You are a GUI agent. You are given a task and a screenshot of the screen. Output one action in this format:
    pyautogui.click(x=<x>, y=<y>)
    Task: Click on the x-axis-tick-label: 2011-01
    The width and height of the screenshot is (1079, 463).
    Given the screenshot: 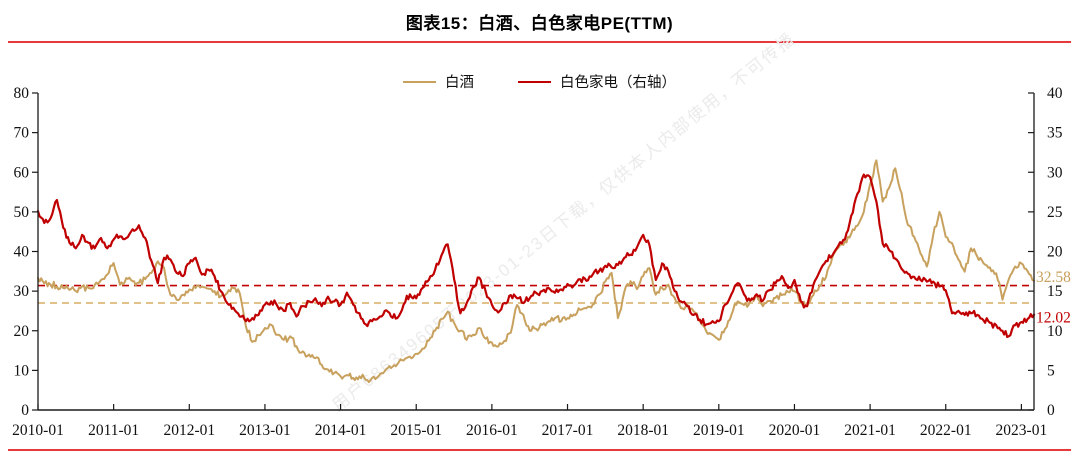 What is the action you would take?
    pyautogui.click(x=113, y=430)
    